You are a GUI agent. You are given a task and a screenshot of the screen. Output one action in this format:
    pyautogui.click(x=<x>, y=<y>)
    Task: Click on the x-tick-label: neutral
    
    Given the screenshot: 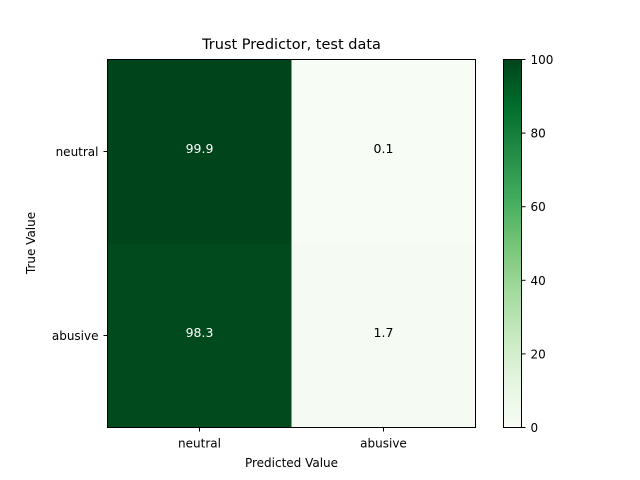 What is the action you would take?
    pyautogui.click(x=199, y=444)
    